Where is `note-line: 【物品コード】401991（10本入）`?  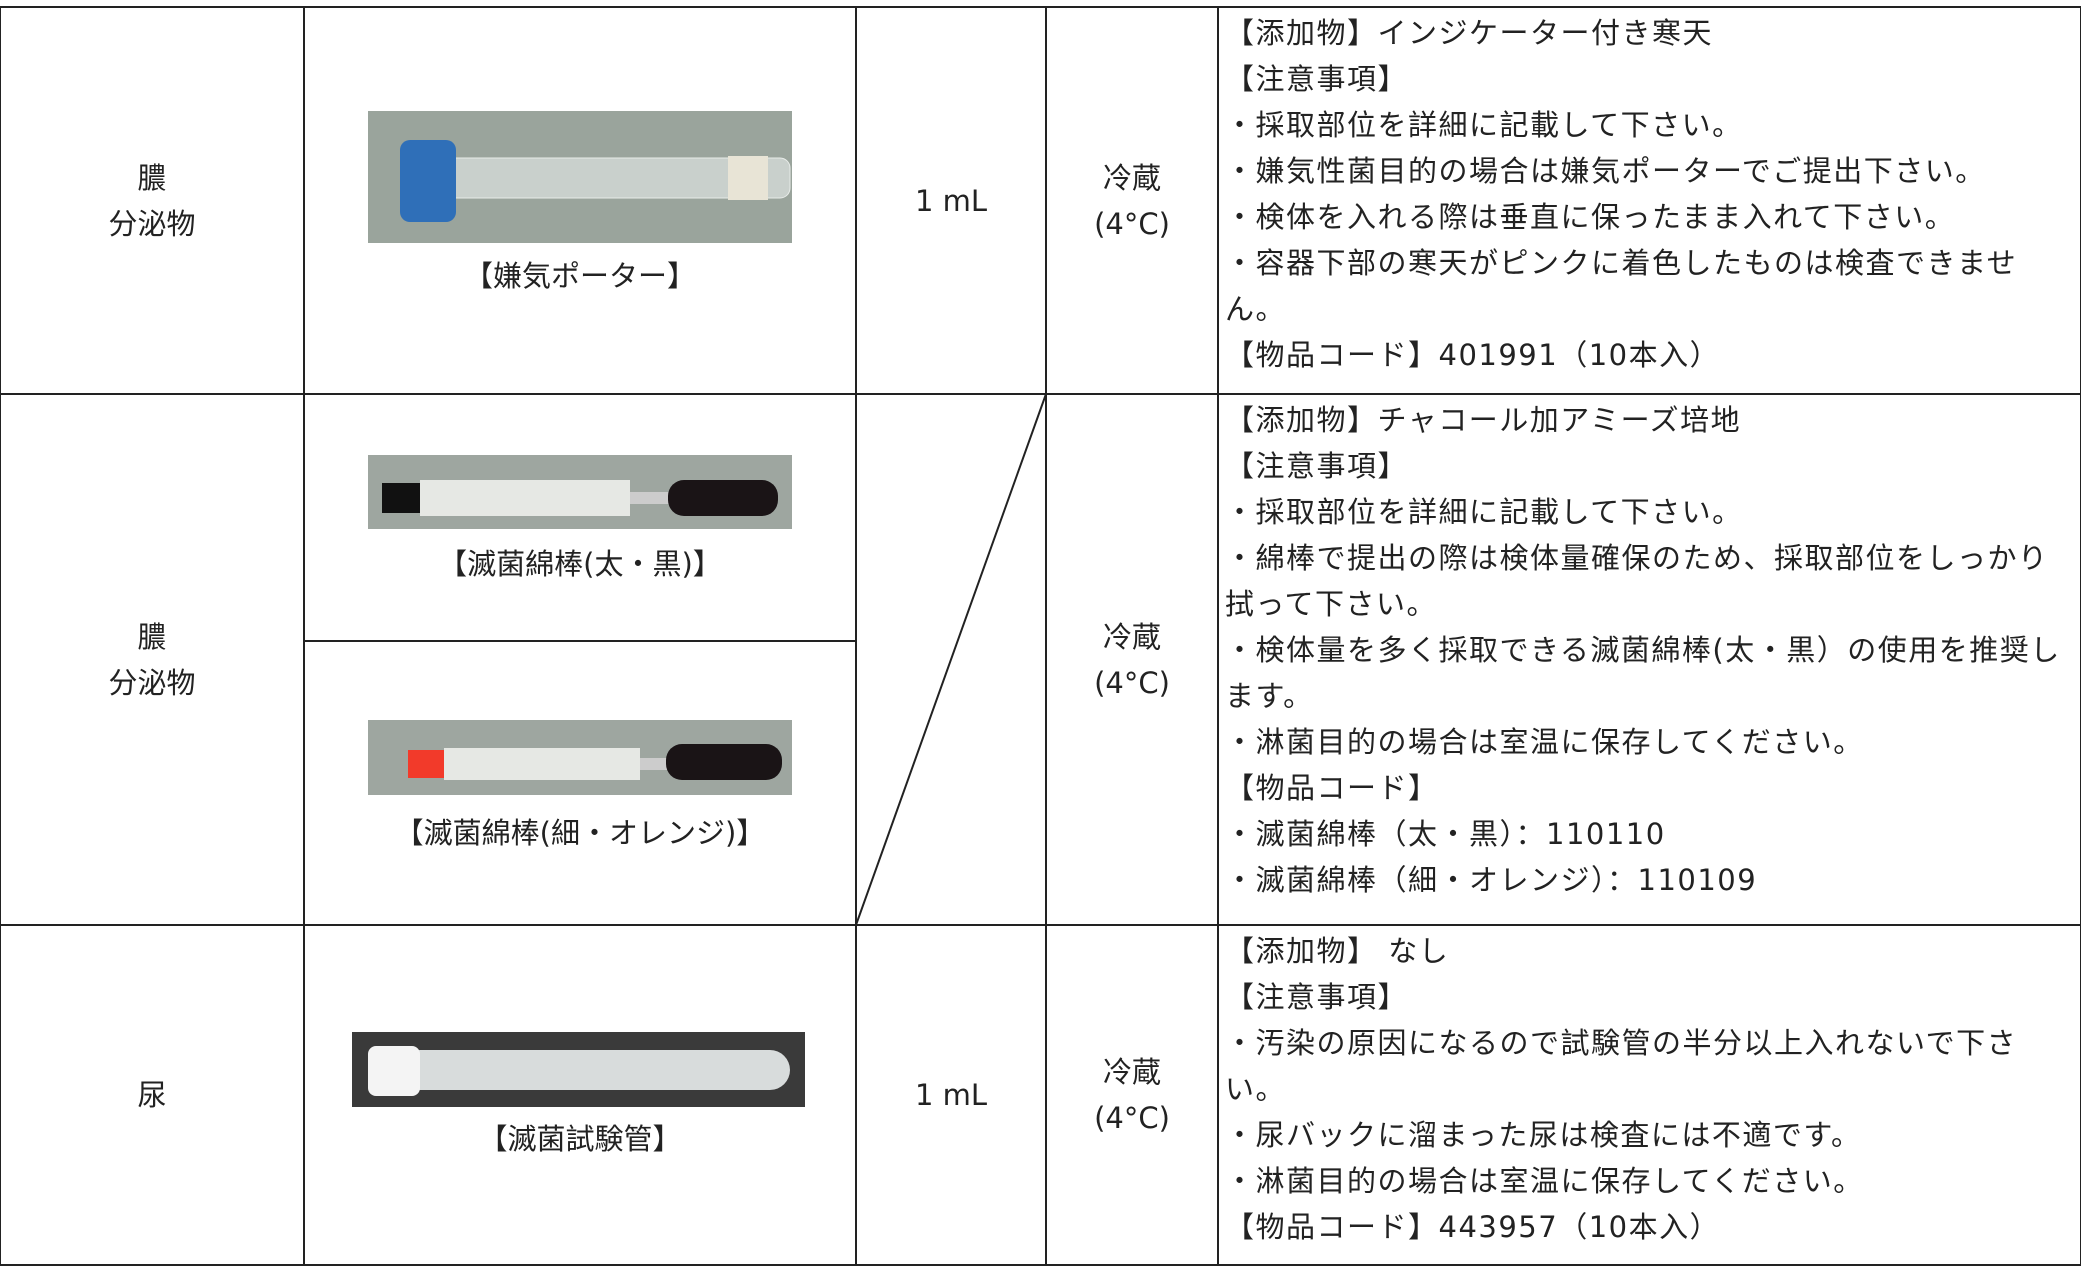
note-line: 【物品コード】401991（10本入） is located at coordinates (1473, 355).